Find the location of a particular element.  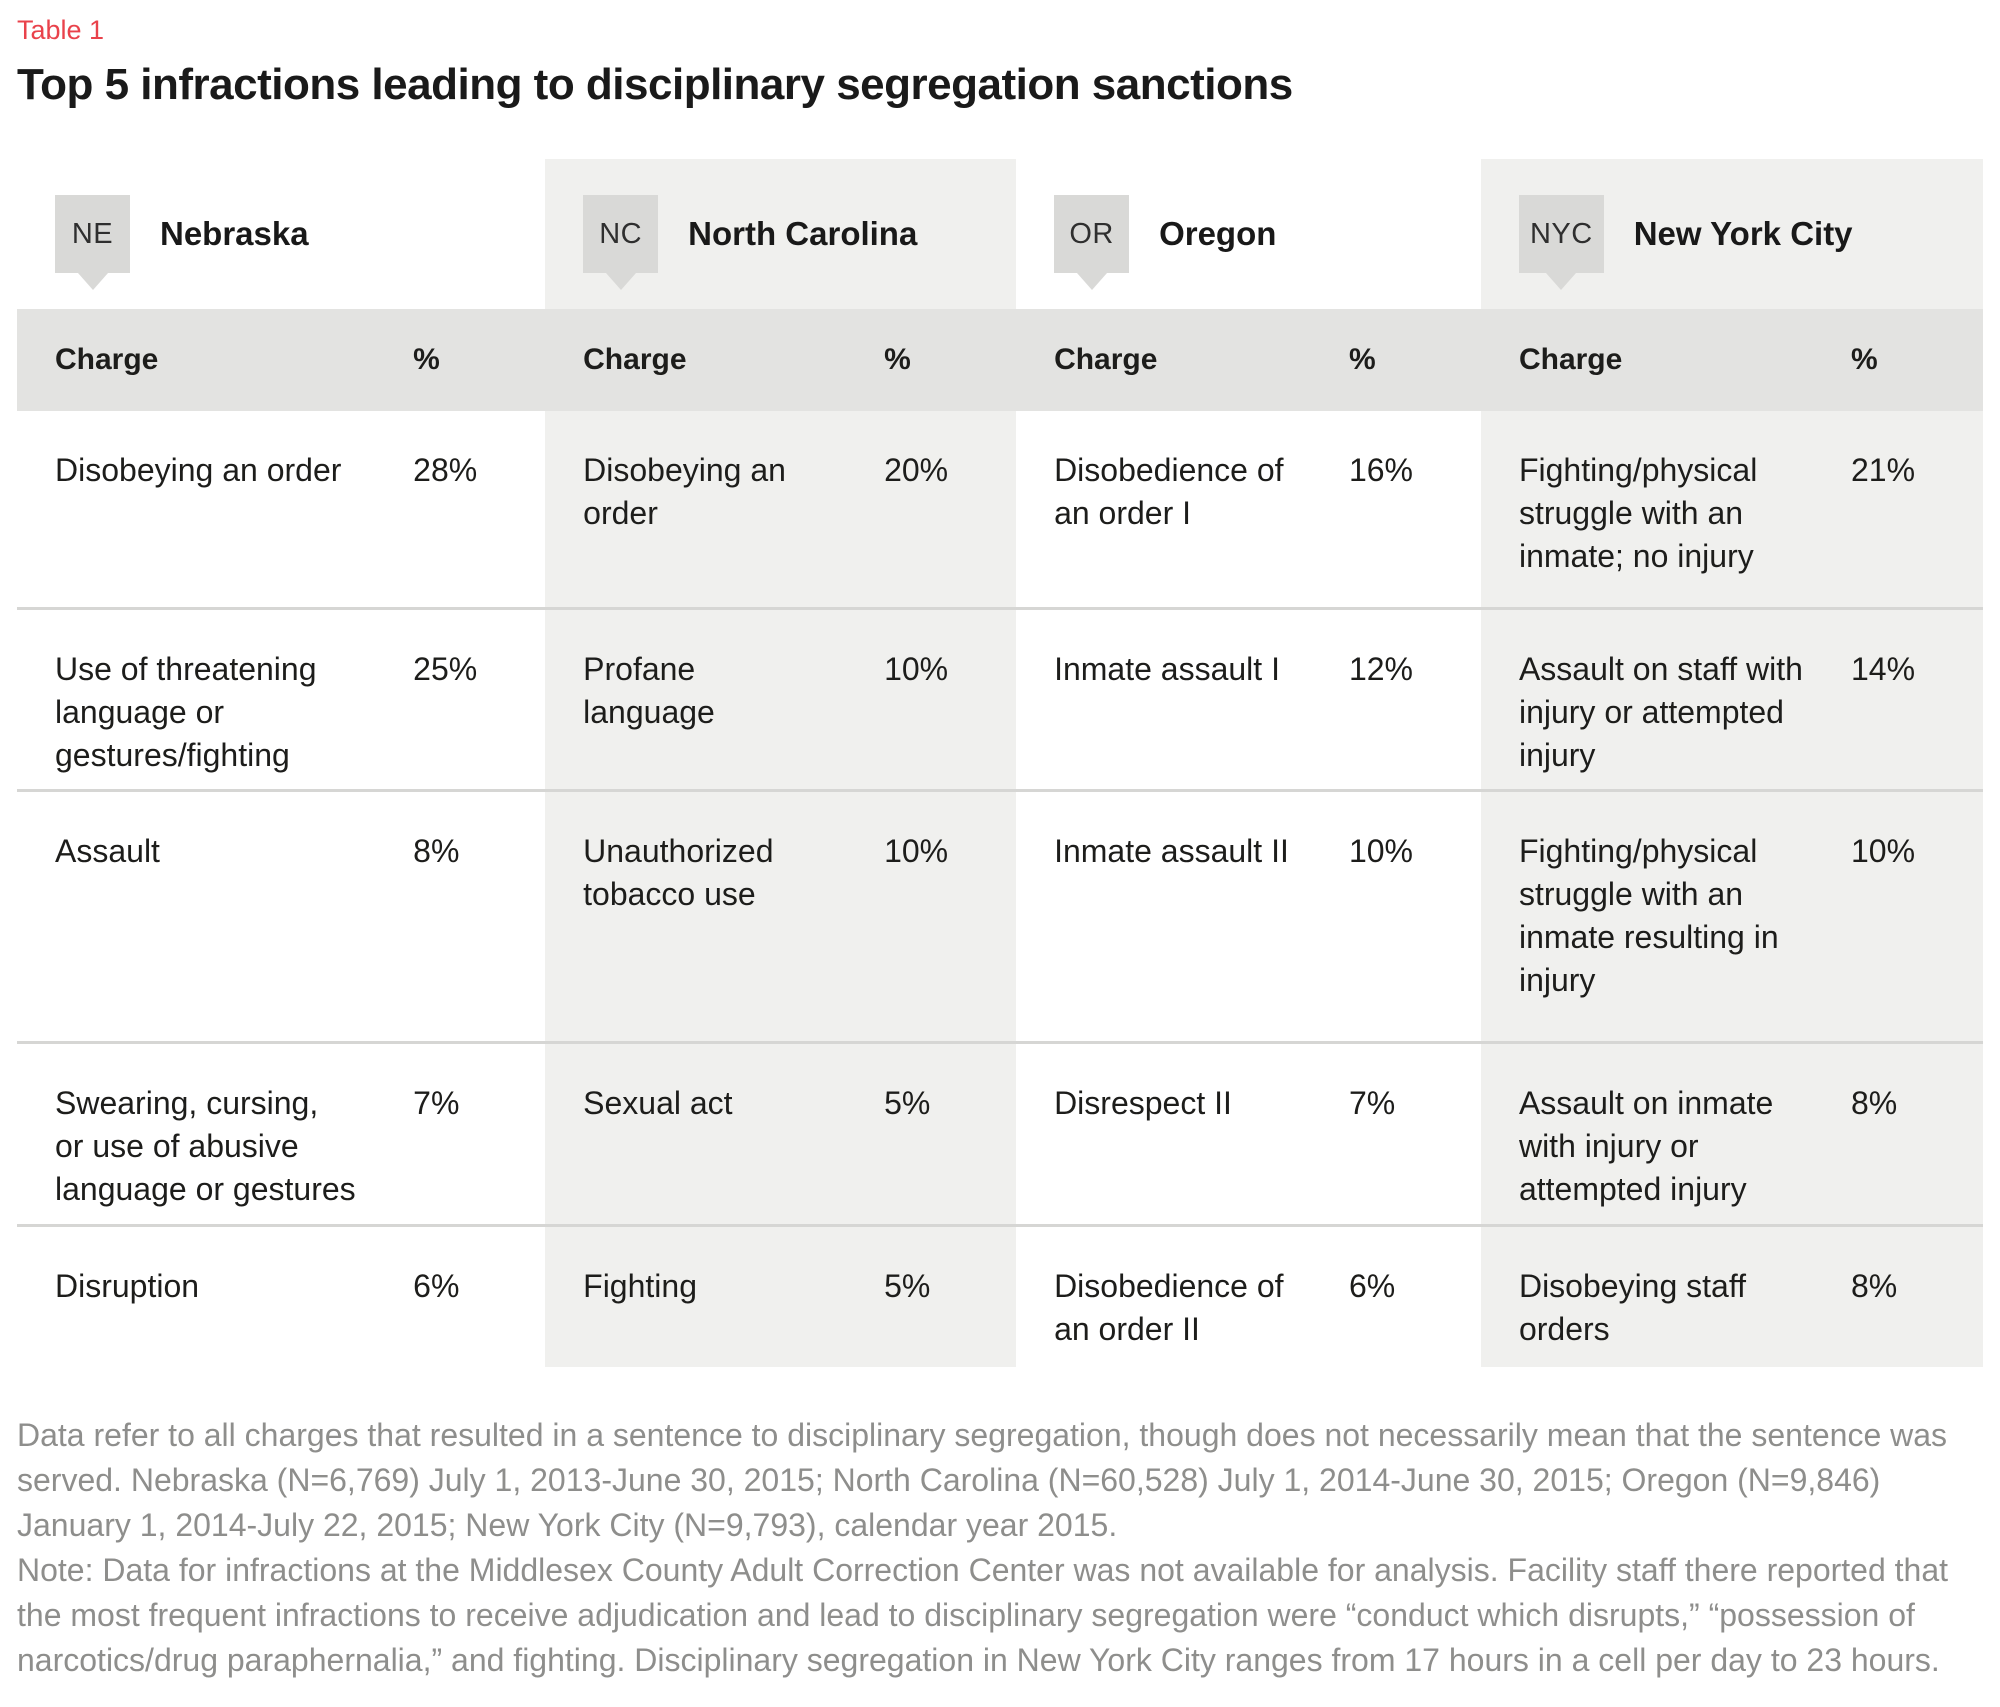

table-cell: Disobedience of an order I 16% is located at coordinates (1248, 509).